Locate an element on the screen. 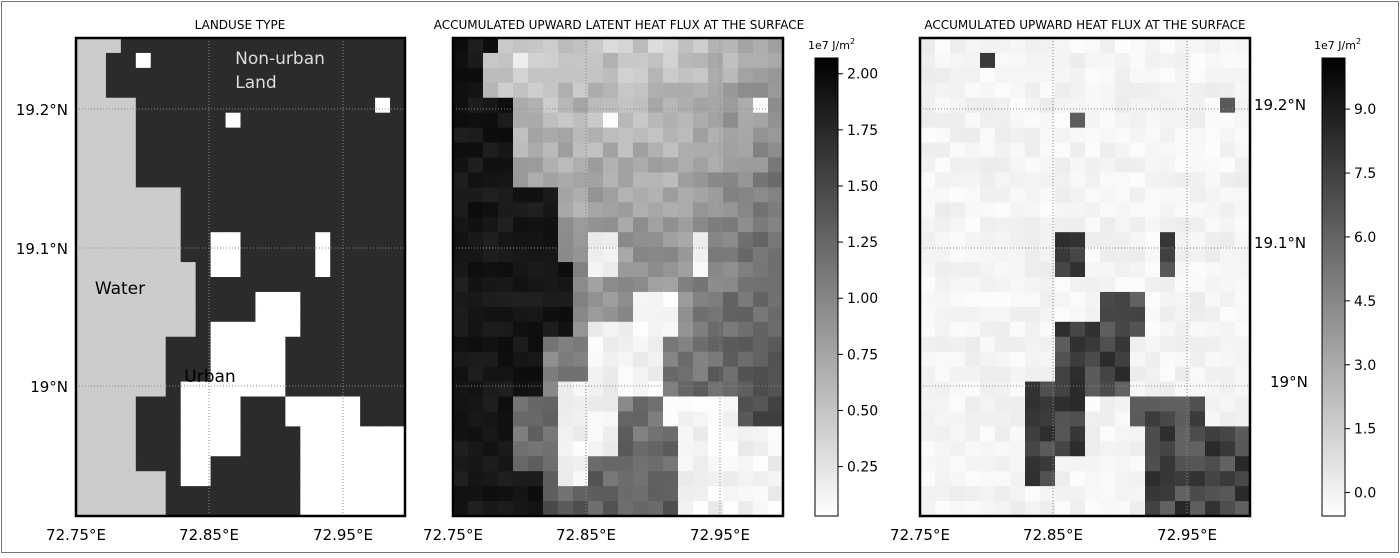 This screenshot has height=558, width=1400. colorbar-unit: 1e7 J/m2 is located at coordinates (831, 44).